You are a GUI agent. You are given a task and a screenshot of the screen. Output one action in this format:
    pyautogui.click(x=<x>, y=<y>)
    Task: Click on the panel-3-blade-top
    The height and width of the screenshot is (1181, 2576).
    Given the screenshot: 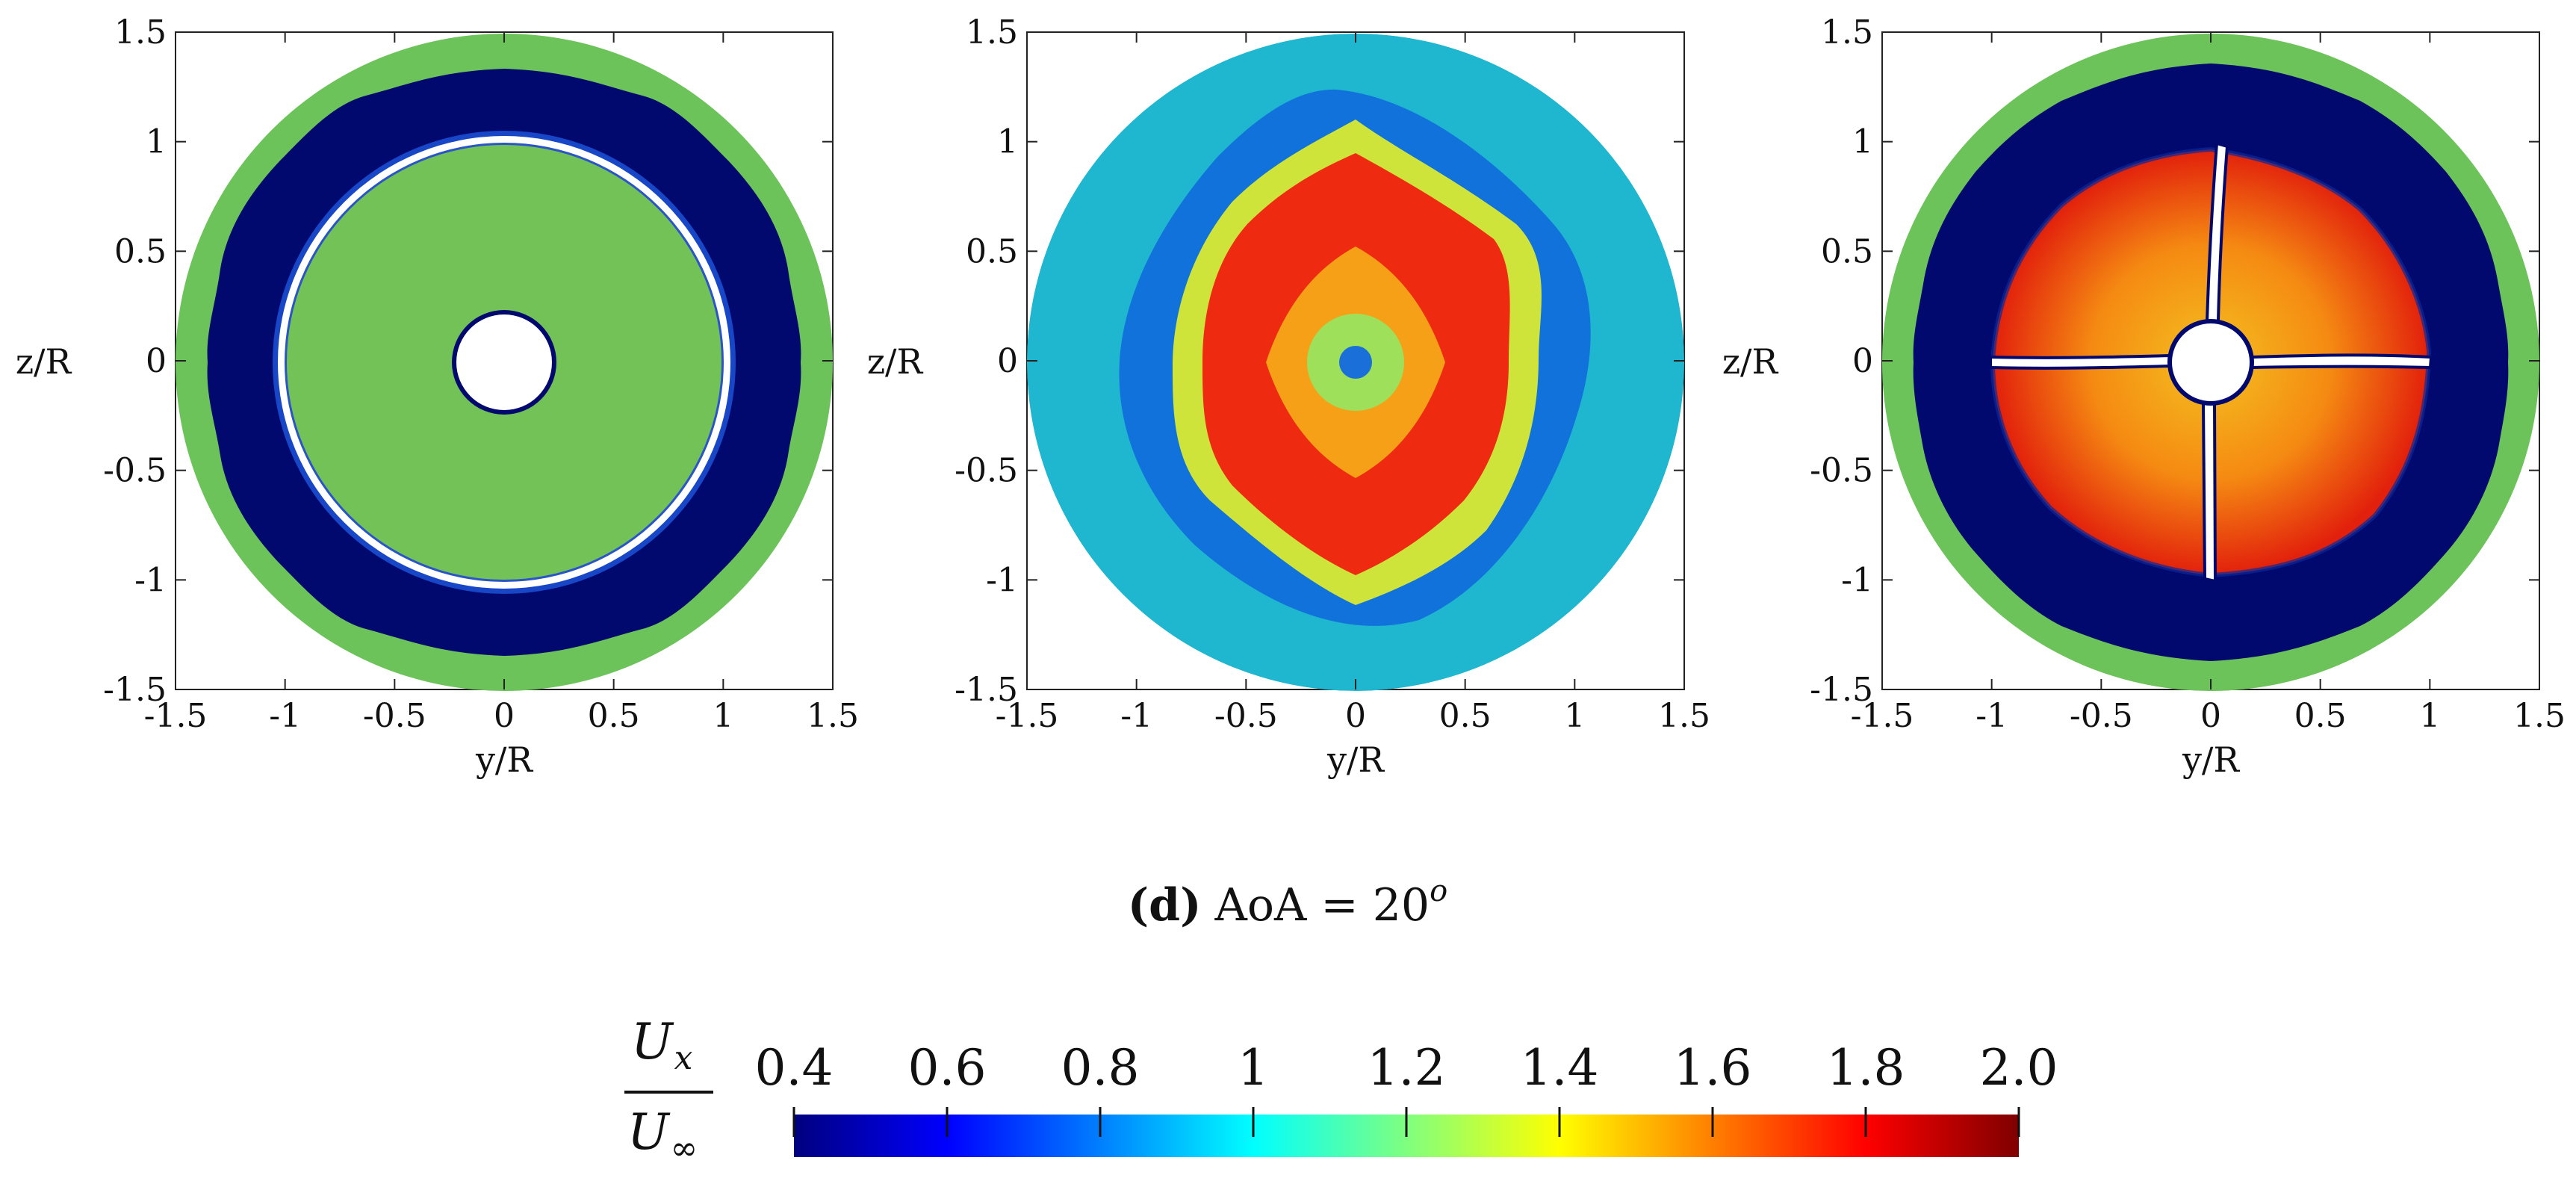 What is the action you would take?
    pyautogui.click(x=2217, y=232)
    